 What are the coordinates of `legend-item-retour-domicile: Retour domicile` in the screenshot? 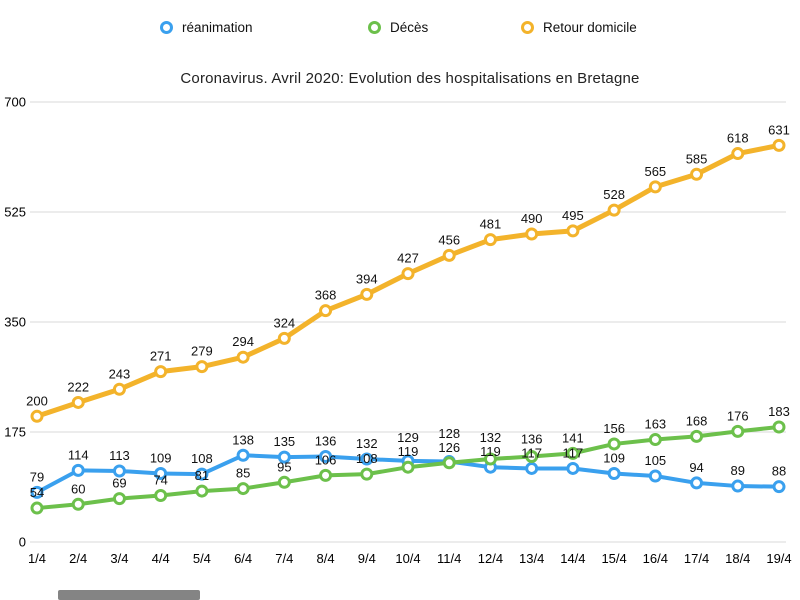 It's located at (579, 27).